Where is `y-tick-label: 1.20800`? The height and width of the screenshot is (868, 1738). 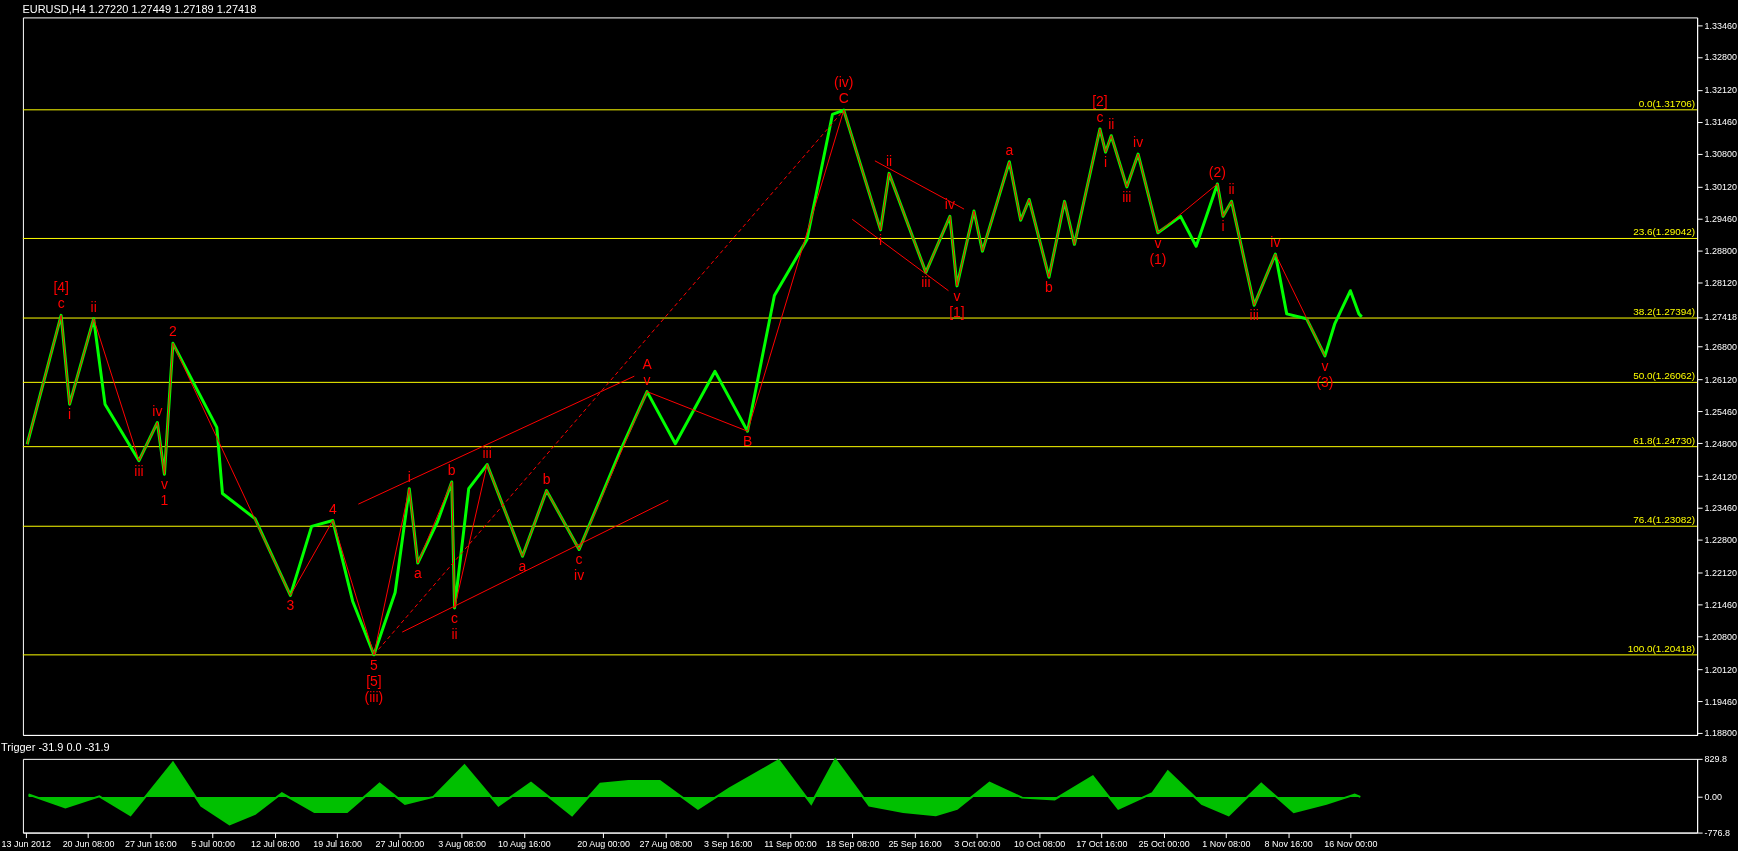 y-tick-label: 1.20800 is located at coordinates (1720, 636).